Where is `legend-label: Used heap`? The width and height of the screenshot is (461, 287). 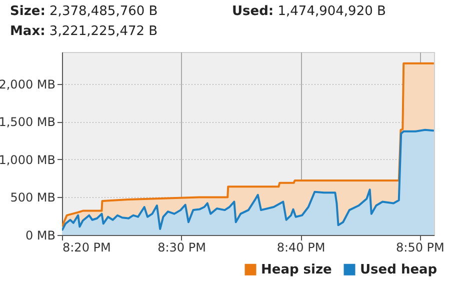 legend-label: Used heap is located at coordinates (399, 270).